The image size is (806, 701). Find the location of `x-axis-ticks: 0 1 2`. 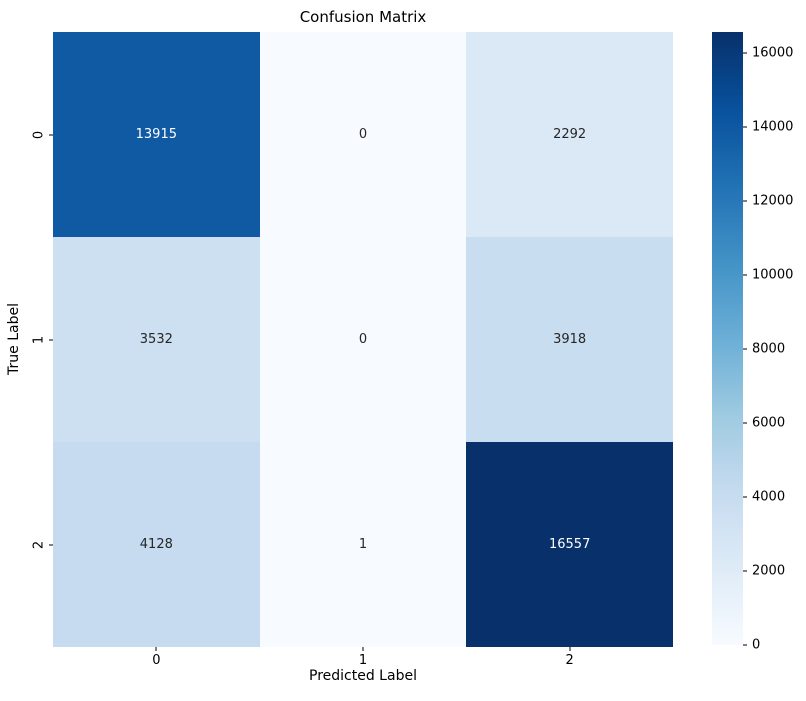

x-axis-ticks: 0 1 2 is located at coordinates (363, 659).